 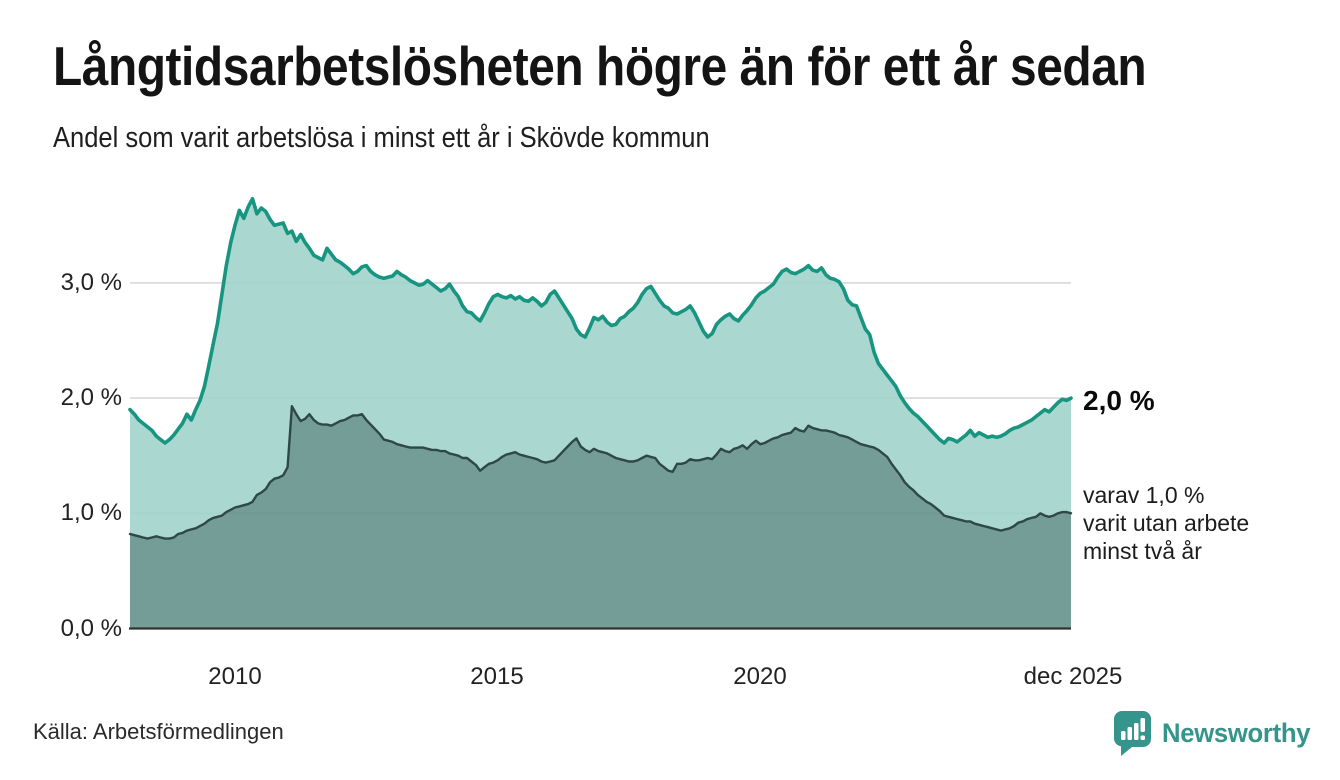 I want to click on newsworthy-logo-text: Newsworthy, so click(x=1236, y=732).